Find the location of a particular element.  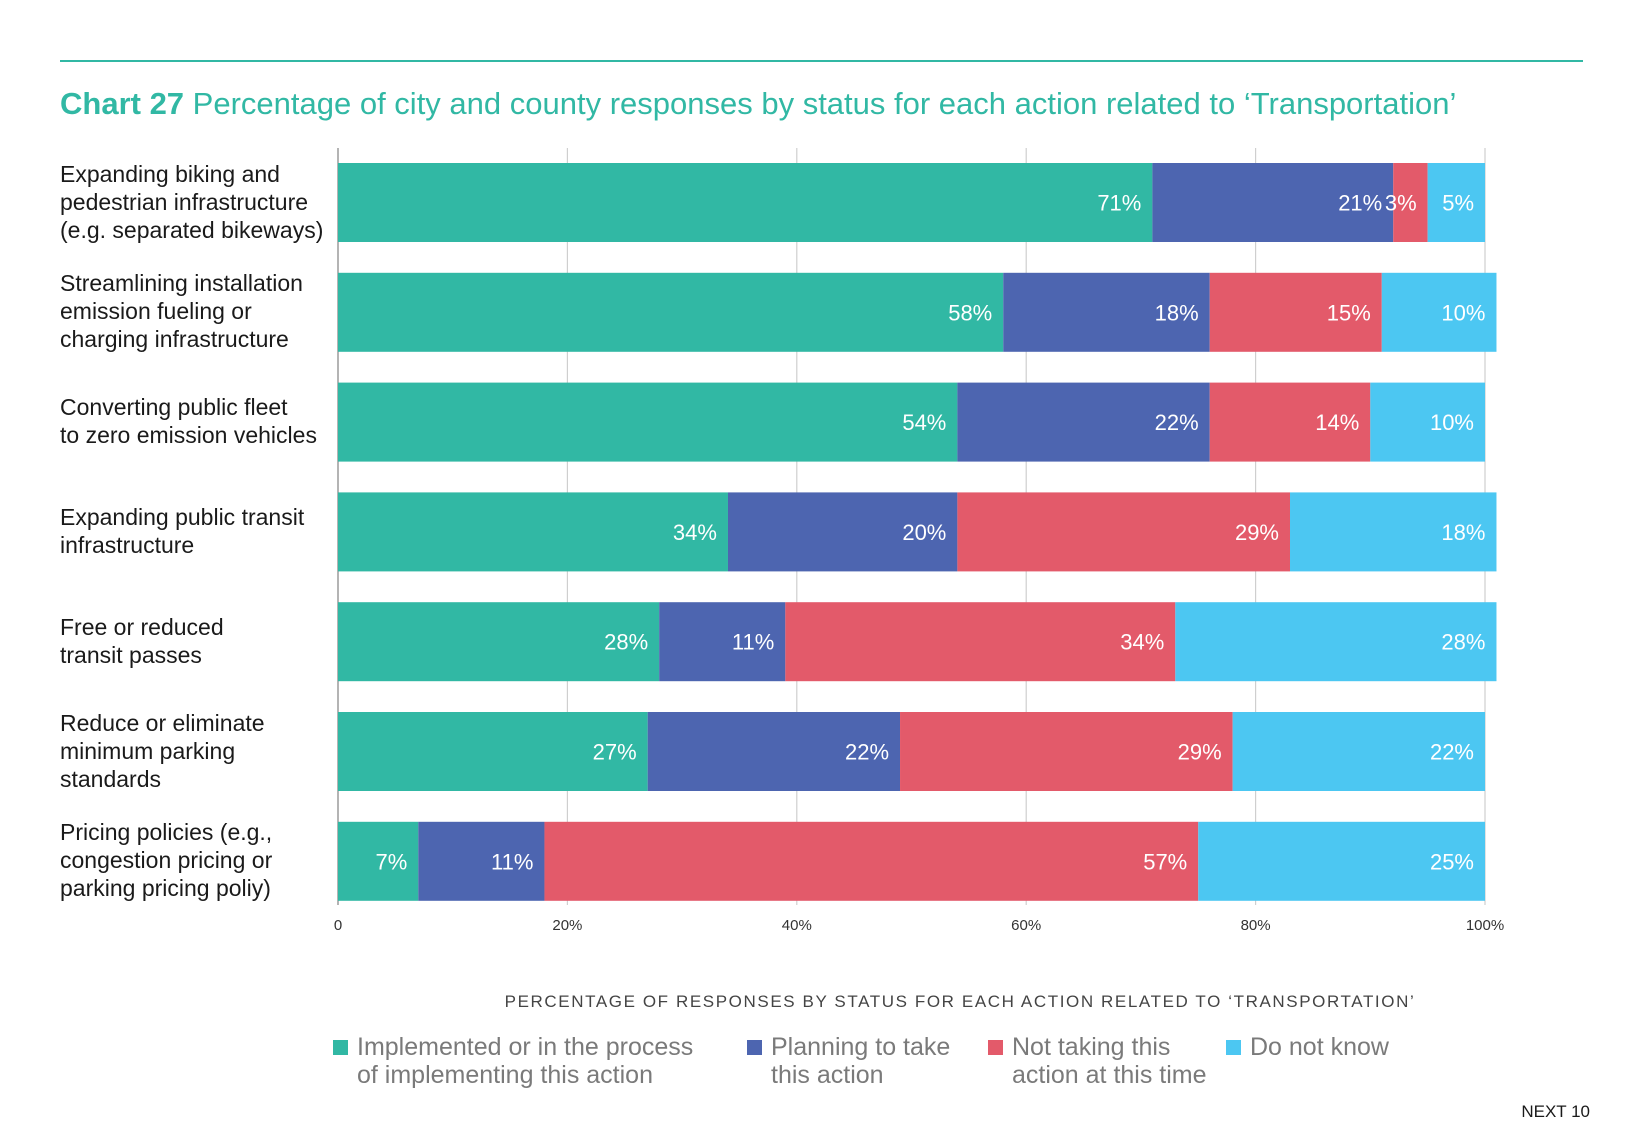

legend-label-line: Implemented or in the process is located at coordinates (525, 1047).